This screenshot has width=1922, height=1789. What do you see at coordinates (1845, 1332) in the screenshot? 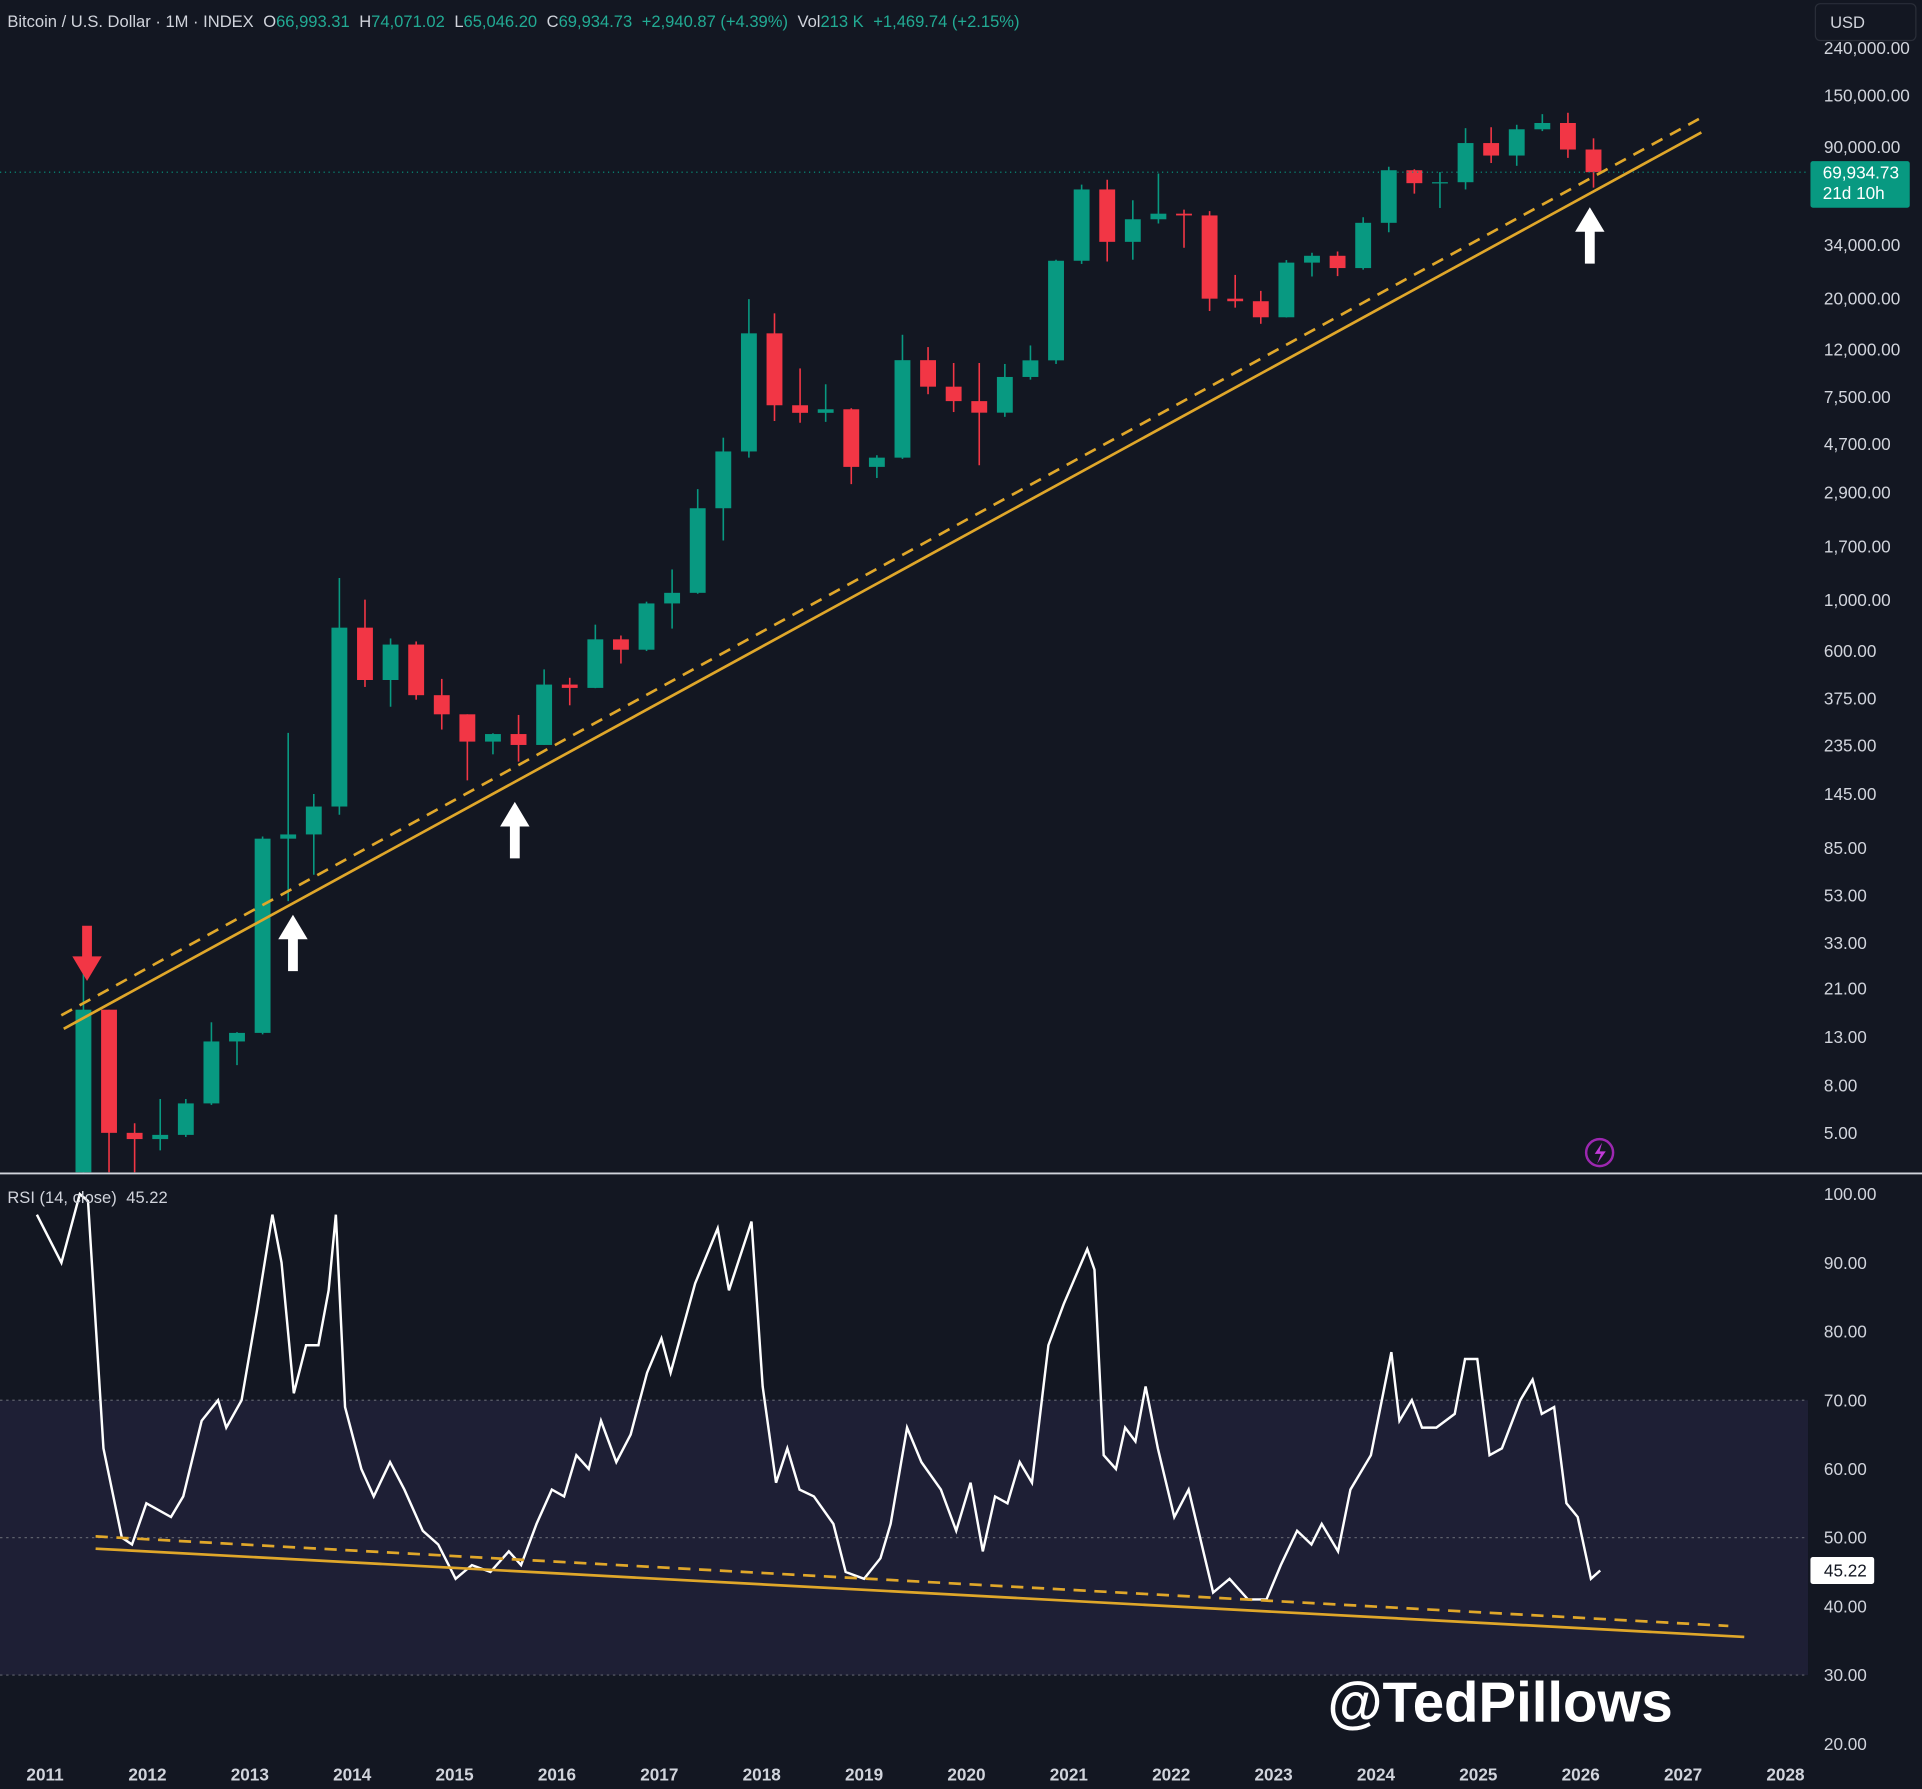
I see `y-tick-label: 80.00` at bounding box center [1845, 1332].